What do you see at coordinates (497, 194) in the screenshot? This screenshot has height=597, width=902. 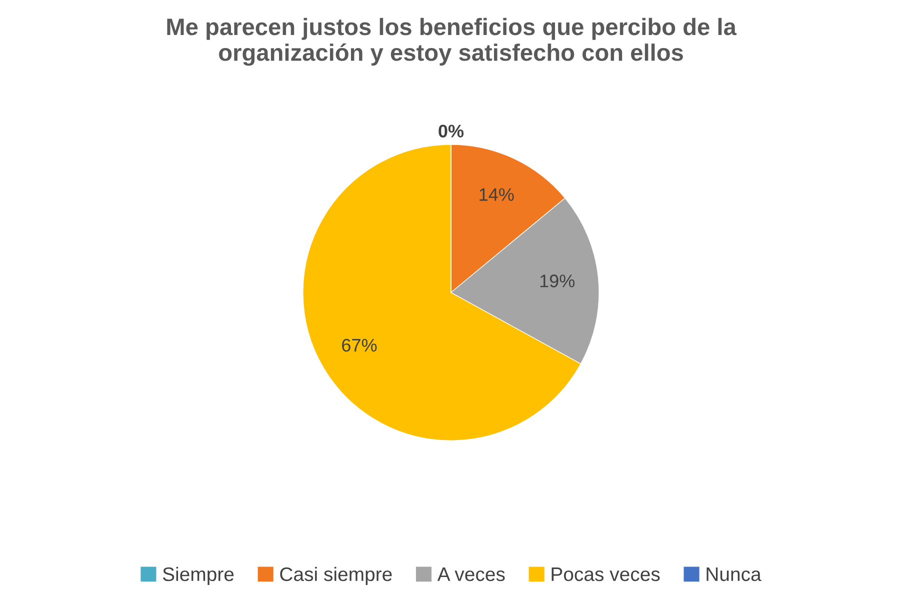 I see `data-label: 14%` at bounding box center [497, 194].